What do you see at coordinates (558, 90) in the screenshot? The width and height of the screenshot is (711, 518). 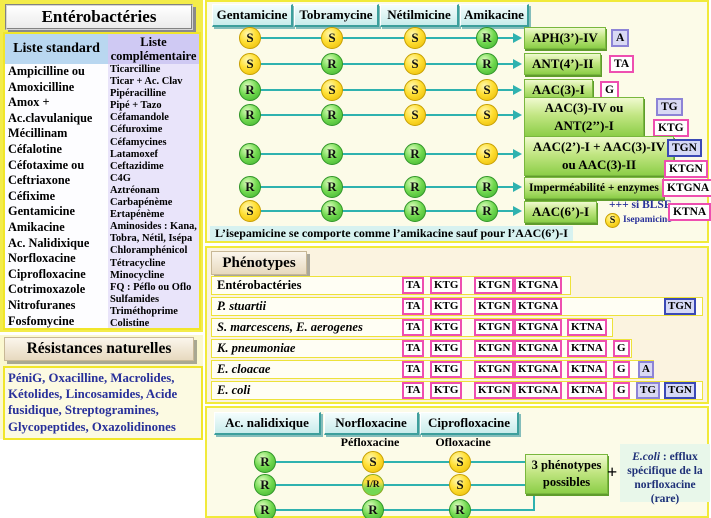 I see `mechanism-box: AAC(3)-I` at bounding box center [558, 90].